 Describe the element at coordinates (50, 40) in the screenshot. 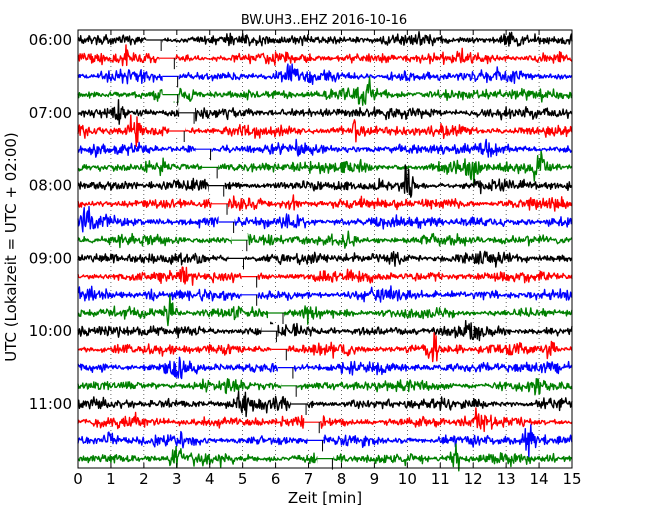

I see `y-tick-label: 06:00` at that location.